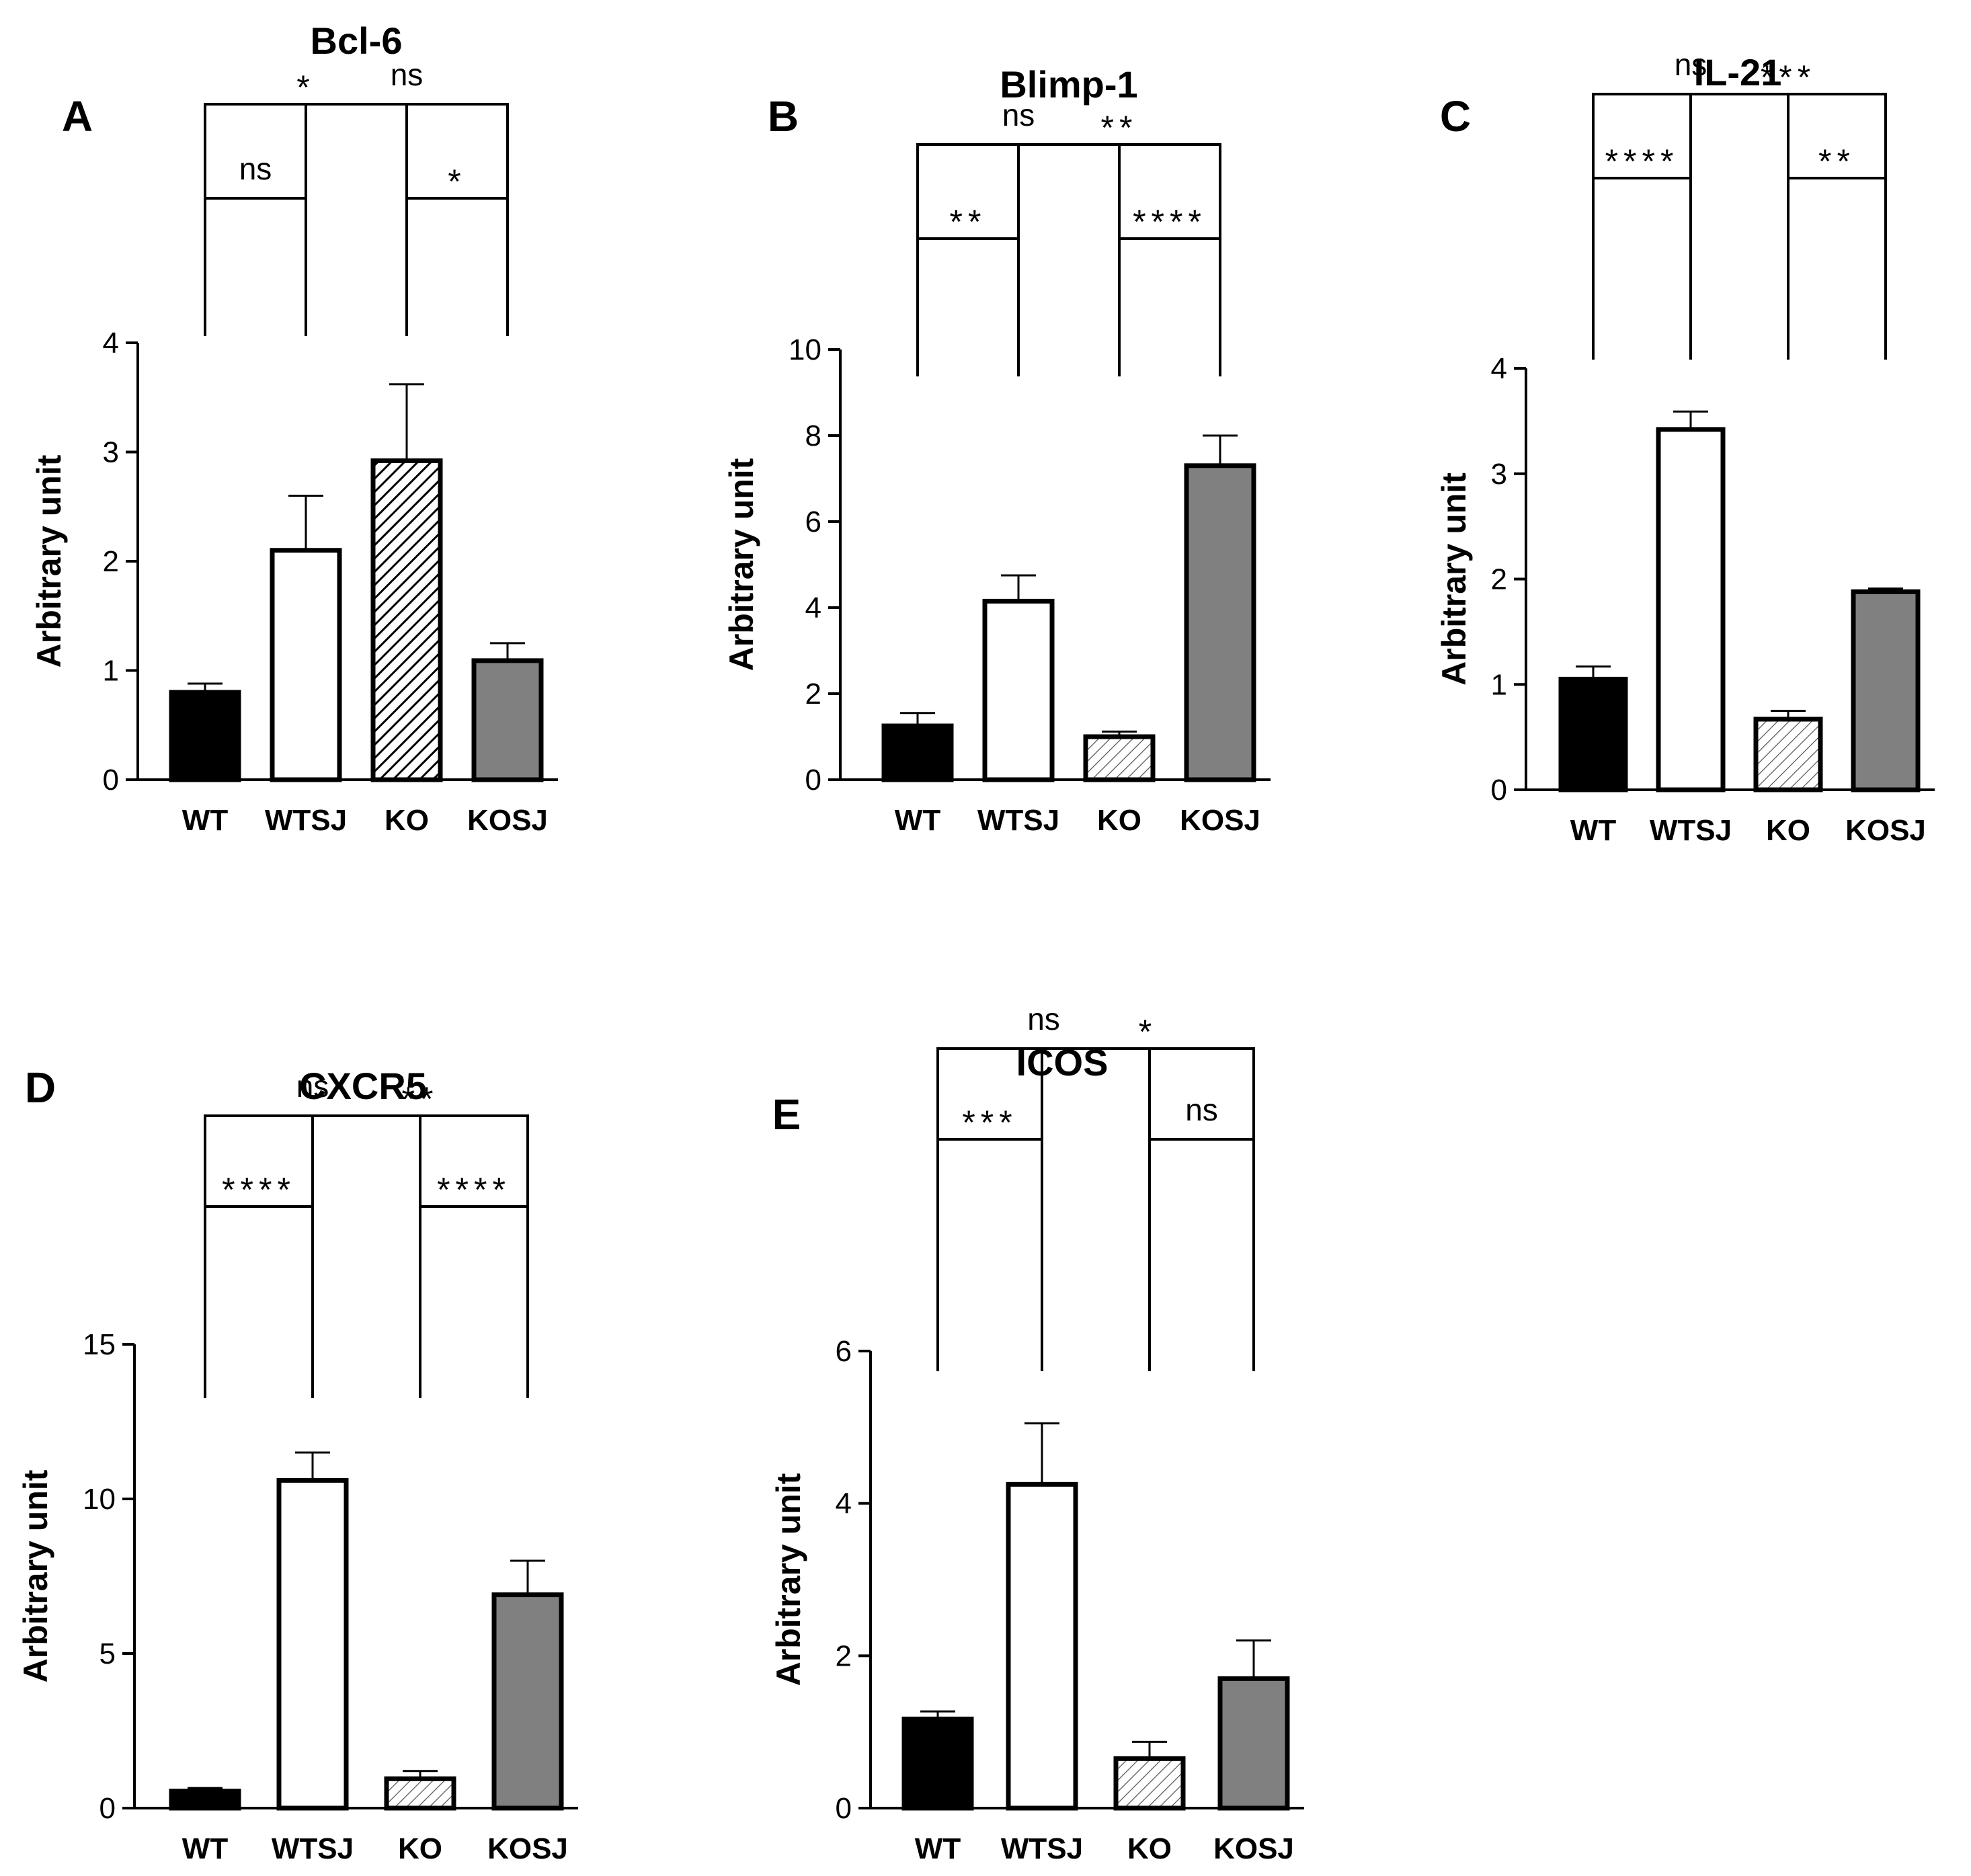 This screenshot has width=1971, height=1876. I want to click on chart-title: IL-21, so click(1738, 72).